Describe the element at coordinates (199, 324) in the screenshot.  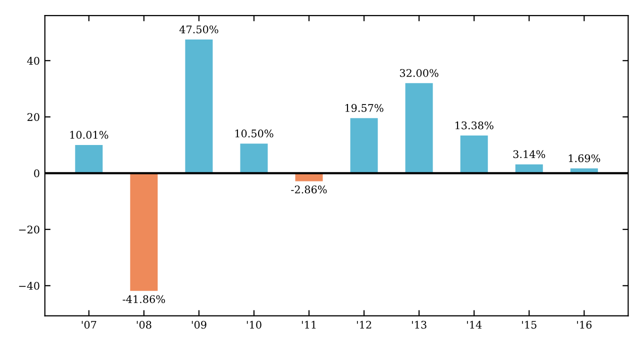
I see `x-tick-label: '09` at that location.